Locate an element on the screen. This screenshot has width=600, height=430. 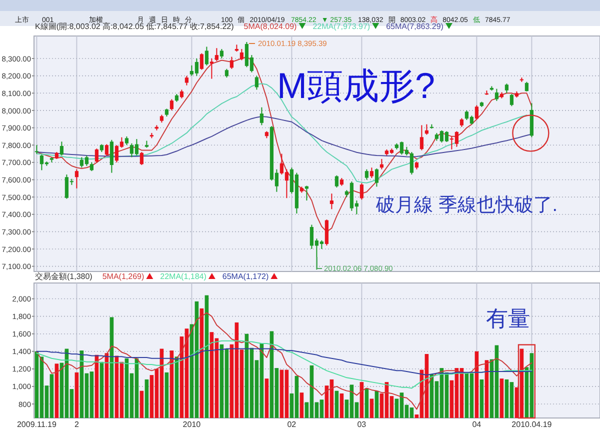
text: 22MA(1,184) is located at coordinates (183, 276).